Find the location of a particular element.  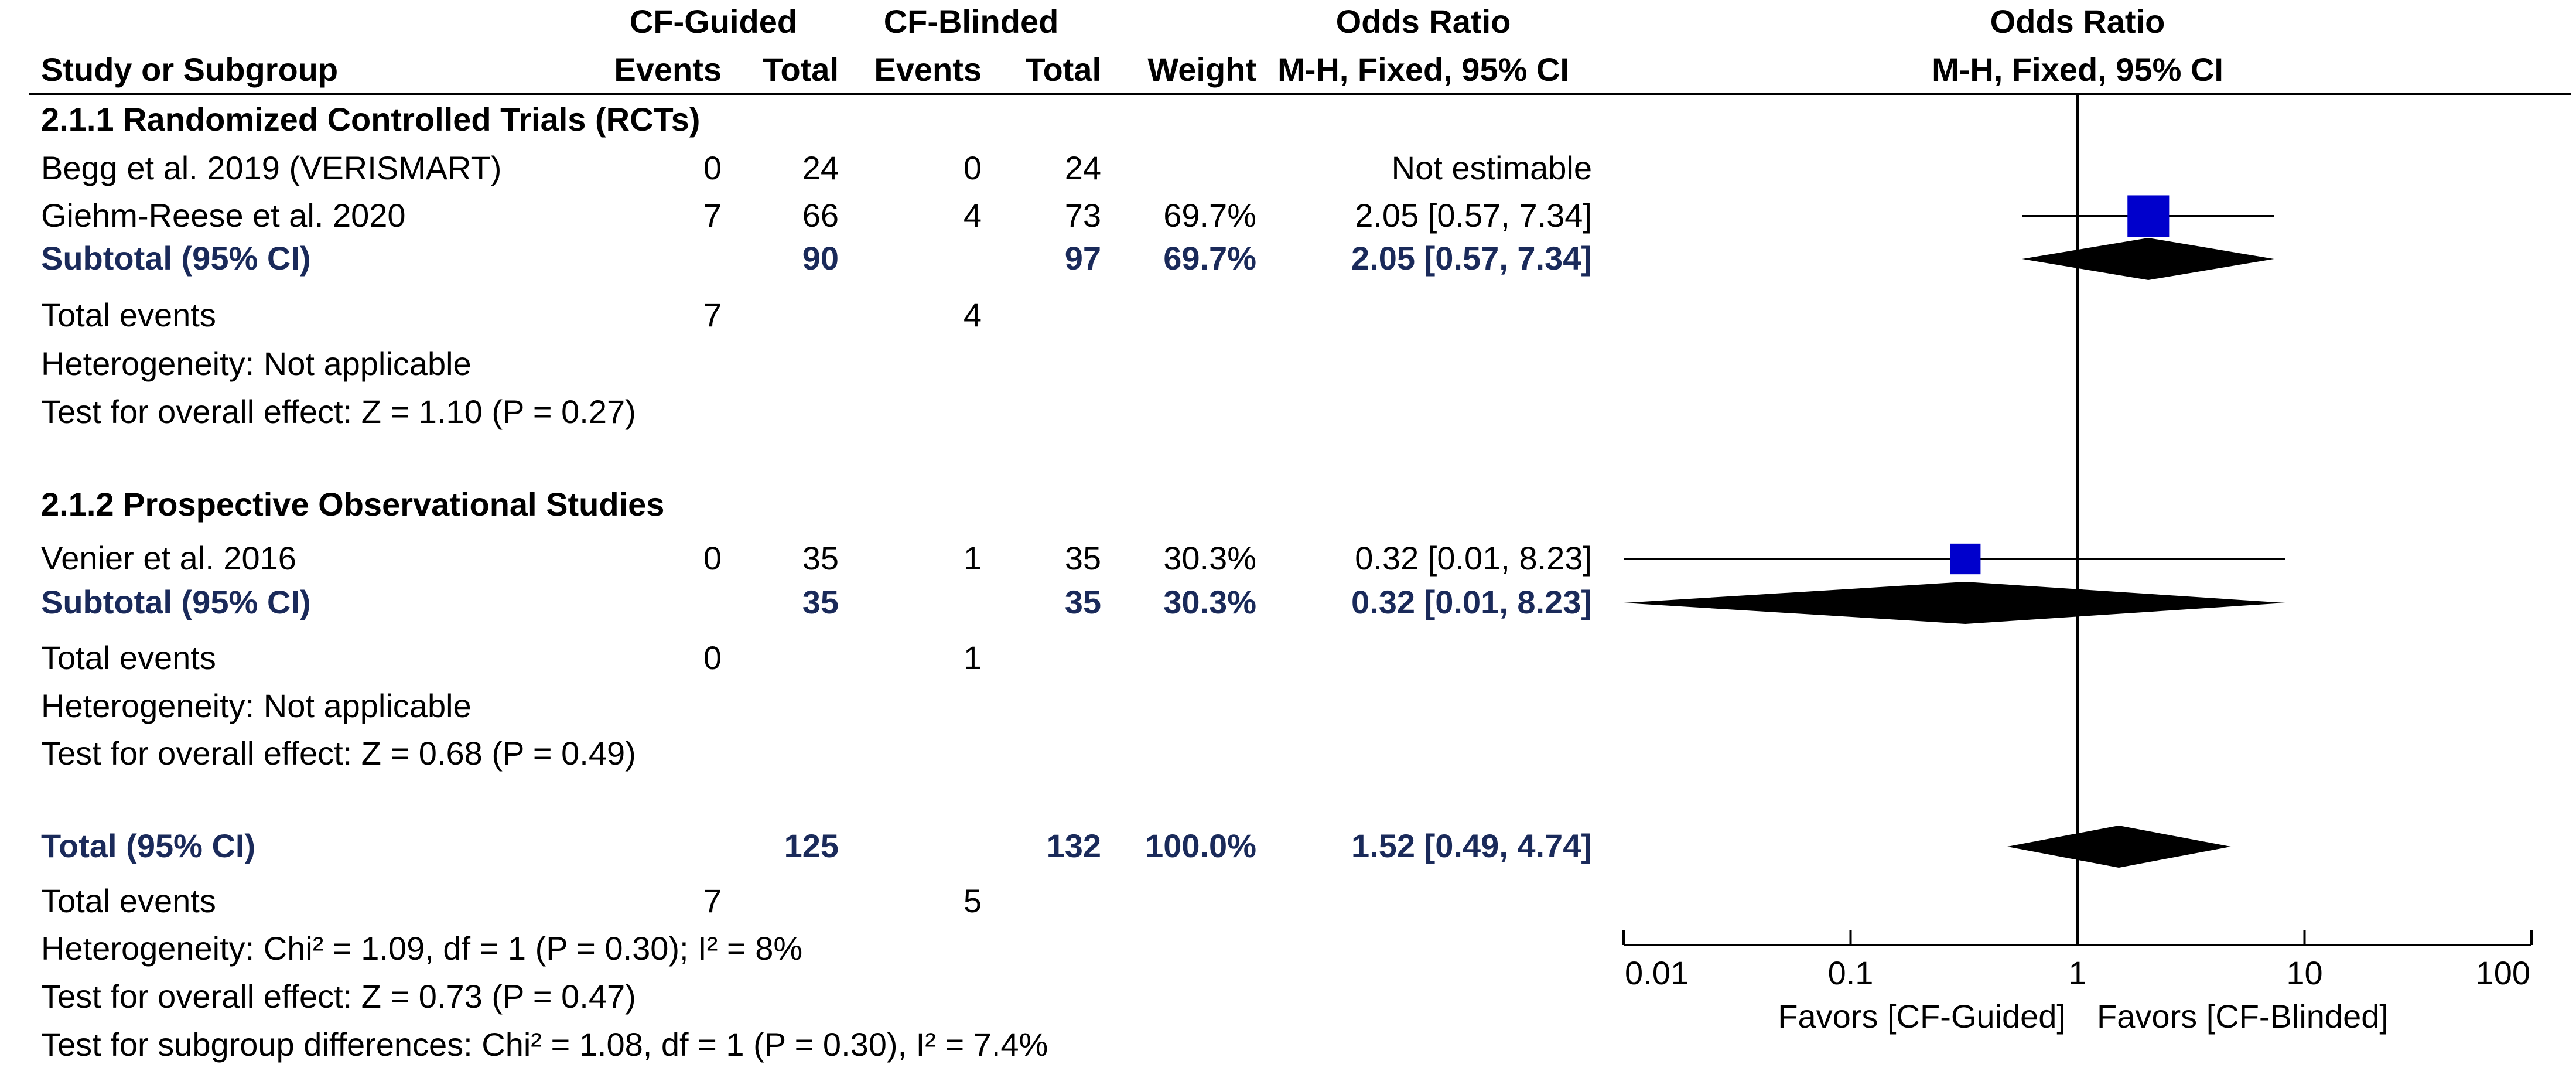

row-label: Giehm-Reese et al. 2020 is located at coordinates (223, 216).